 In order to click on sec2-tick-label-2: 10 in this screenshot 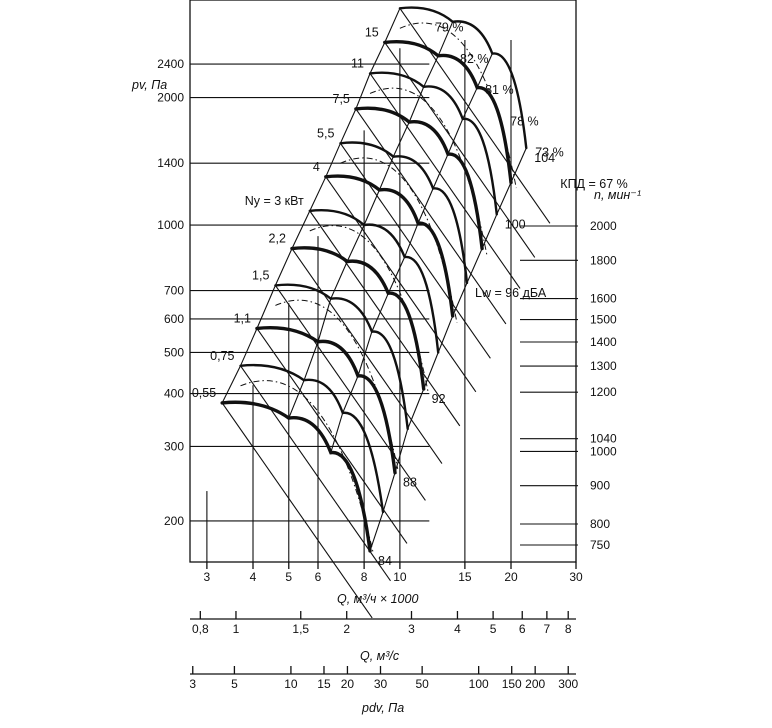, I will do `click(291, 684)`.